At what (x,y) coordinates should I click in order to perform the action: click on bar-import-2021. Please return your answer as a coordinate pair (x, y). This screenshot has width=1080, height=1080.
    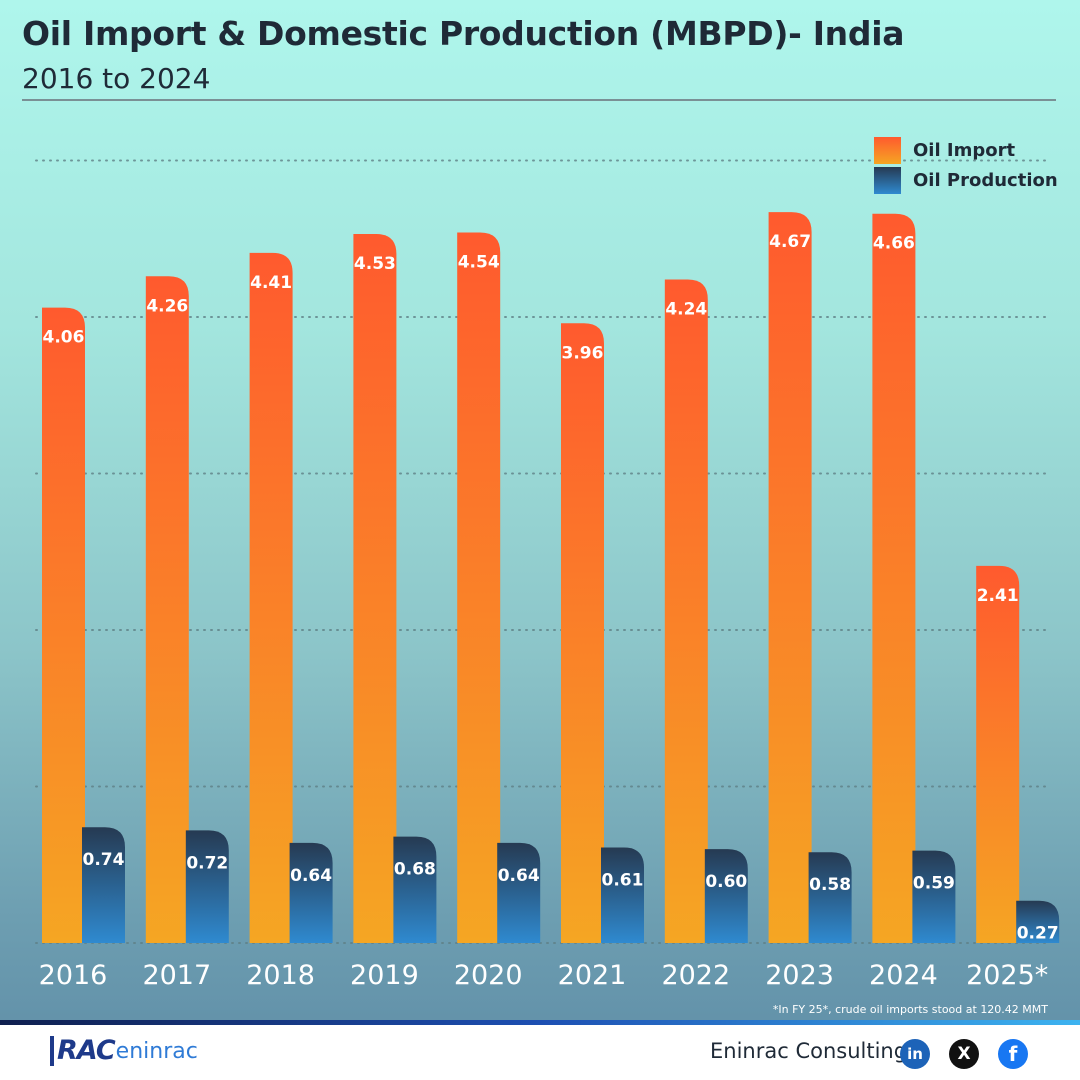
    Looking at the image, I should click on (582, 633).